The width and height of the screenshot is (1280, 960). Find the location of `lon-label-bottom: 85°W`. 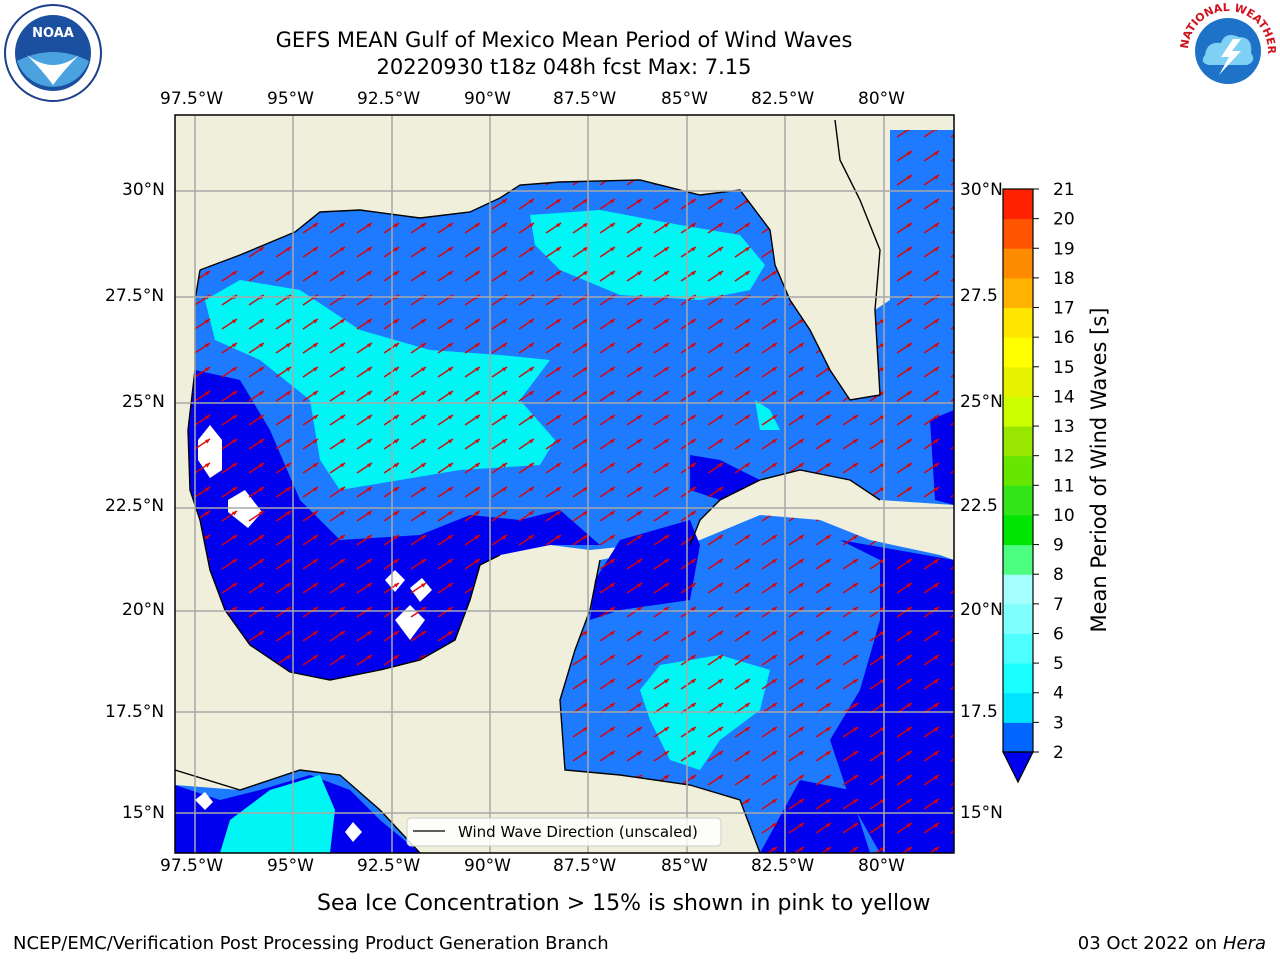

lon-label-bottom: 85°W is located at coordinates (684, 866).